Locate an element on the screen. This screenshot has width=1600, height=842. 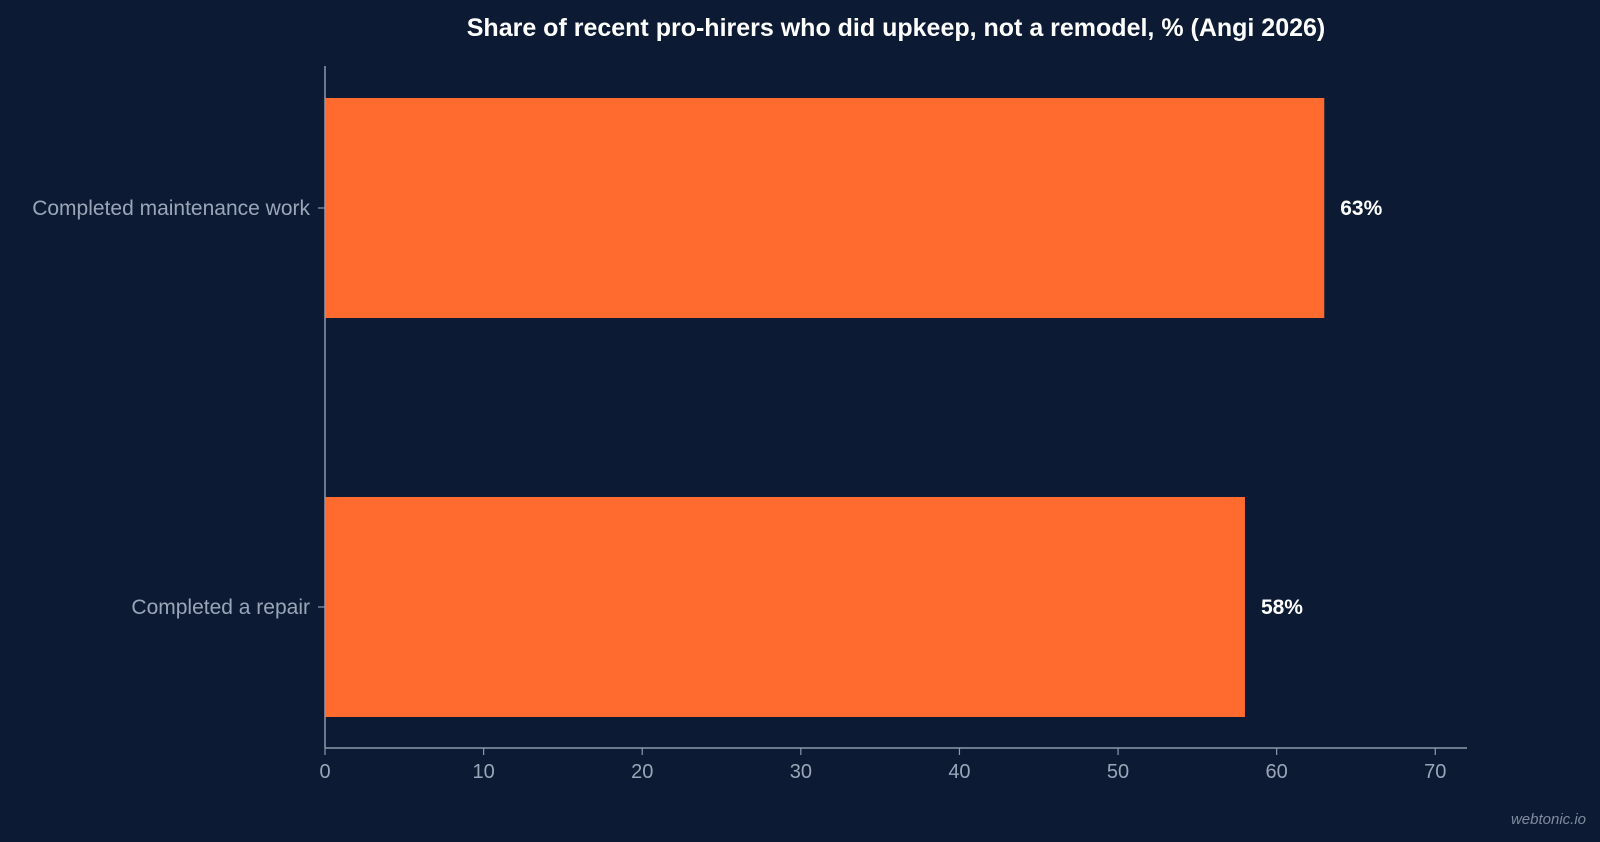
value-label-0: 63% is located at coordinates (1361, 208).